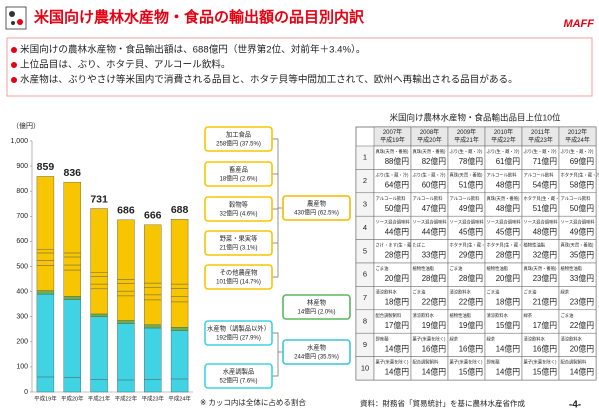  I want to click on table-header-year: 2010年, so click(503, 132).